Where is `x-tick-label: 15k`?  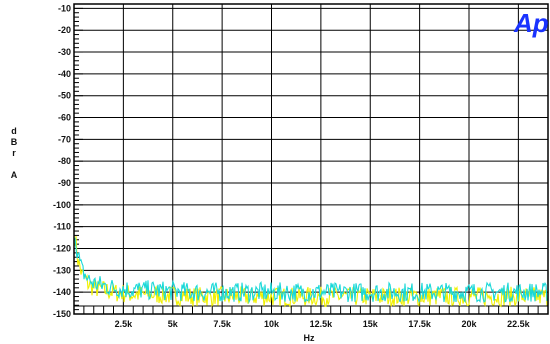 x-tick-label: 15k is located at coordinates (371, 324).